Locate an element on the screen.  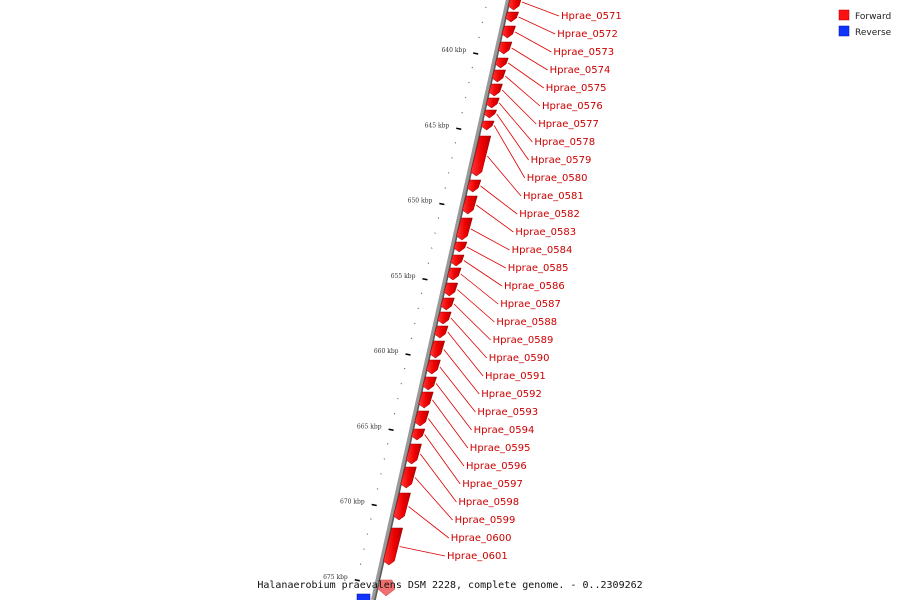
legend: Forward Reverse is located at coordinates (865, 23).